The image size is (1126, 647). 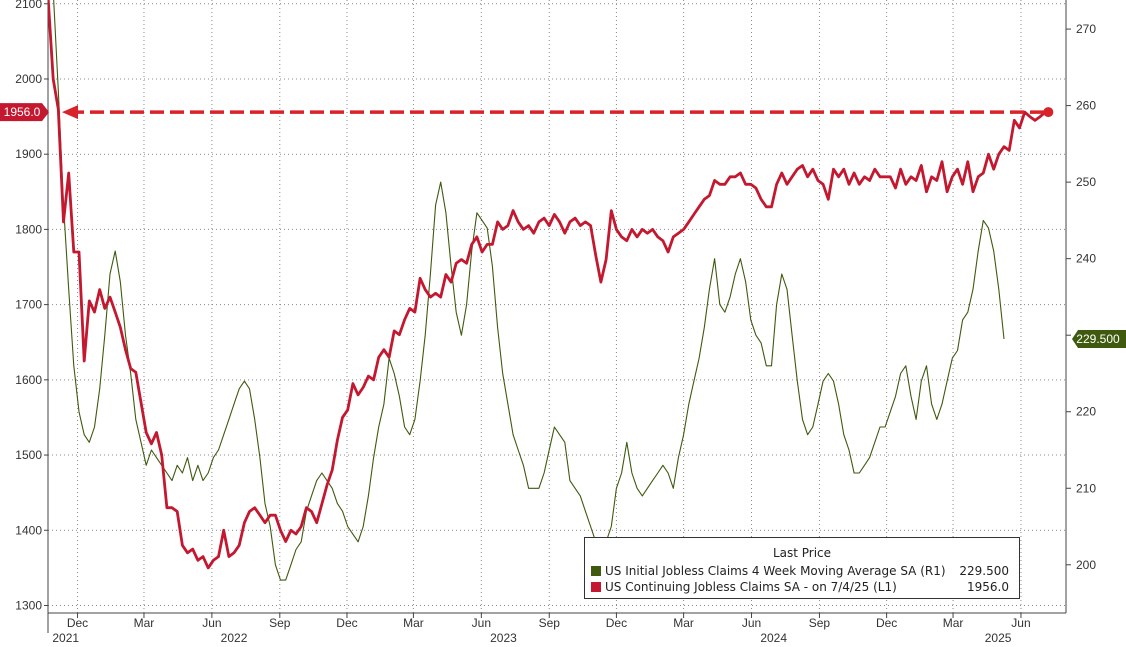 What do you see at coordinates (1086, 106) in the screenshot?
I see `right-tick-label: 260` at bounding box center [1086, 106].